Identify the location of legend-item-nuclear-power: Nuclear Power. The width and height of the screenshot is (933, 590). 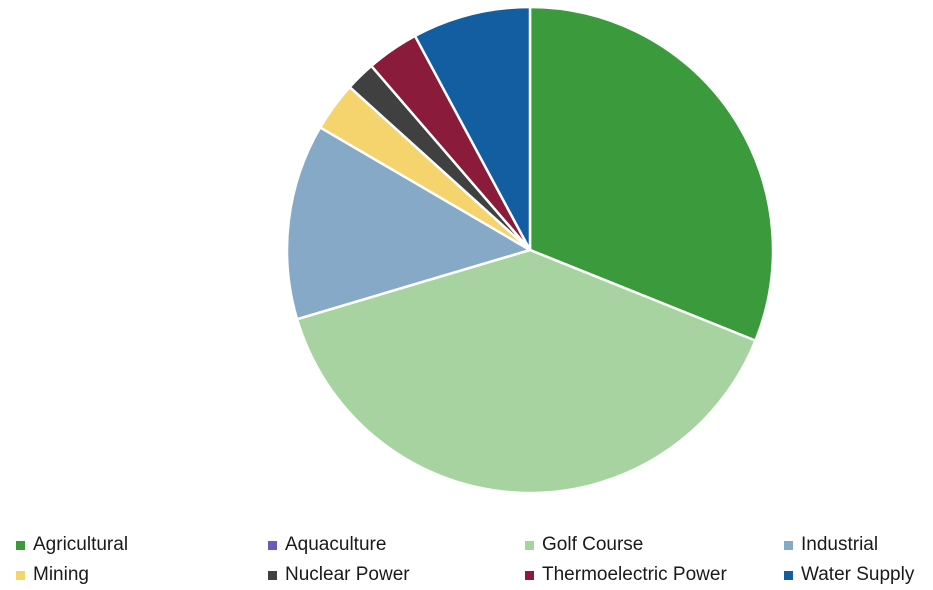
(339, 575).